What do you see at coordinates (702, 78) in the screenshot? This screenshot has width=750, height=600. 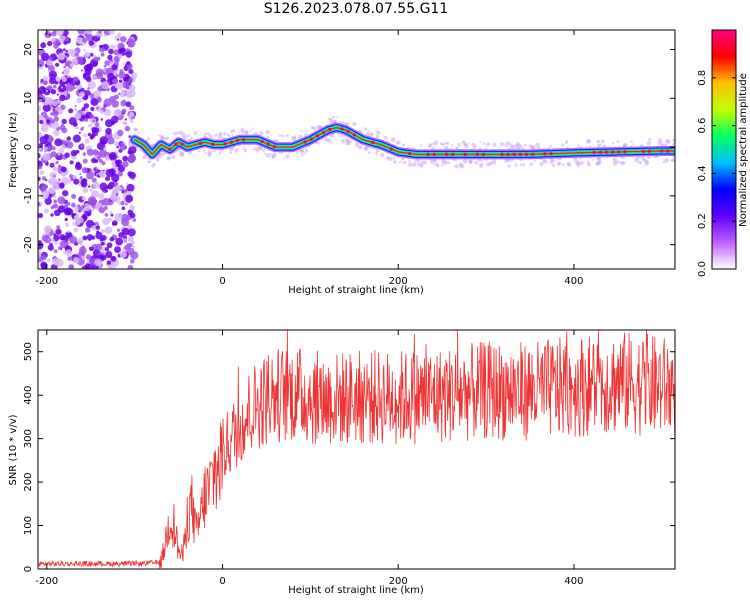 I see `colorbar-tick-label: 0.8` at bounding box center [702, 78].